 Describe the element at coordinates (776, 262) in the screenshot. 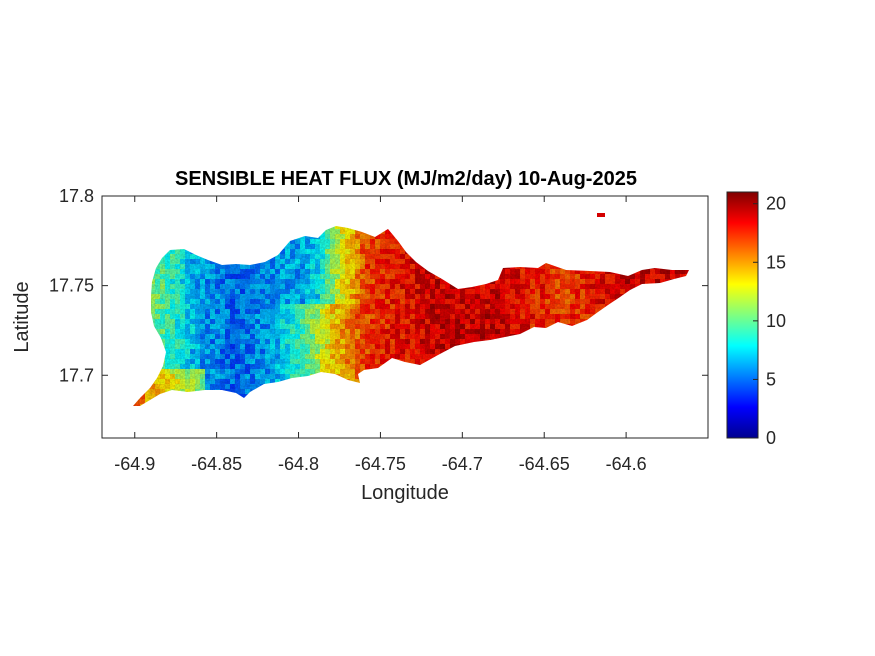

I see `colorbar-tick-label: 15` at that location.